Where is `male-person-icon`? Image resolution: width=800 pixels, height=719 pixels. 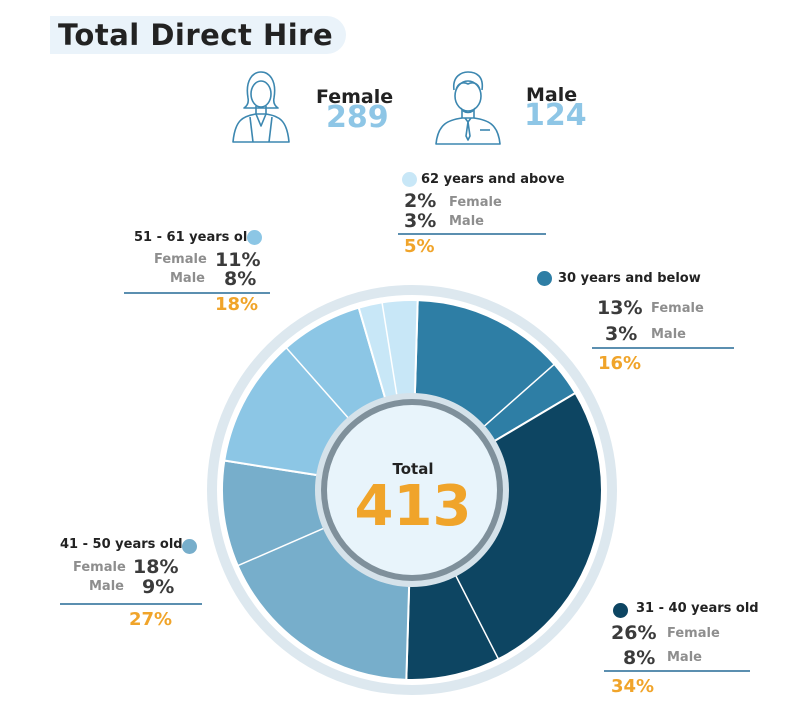
male-person-icon is located at coordinates (468, 108).